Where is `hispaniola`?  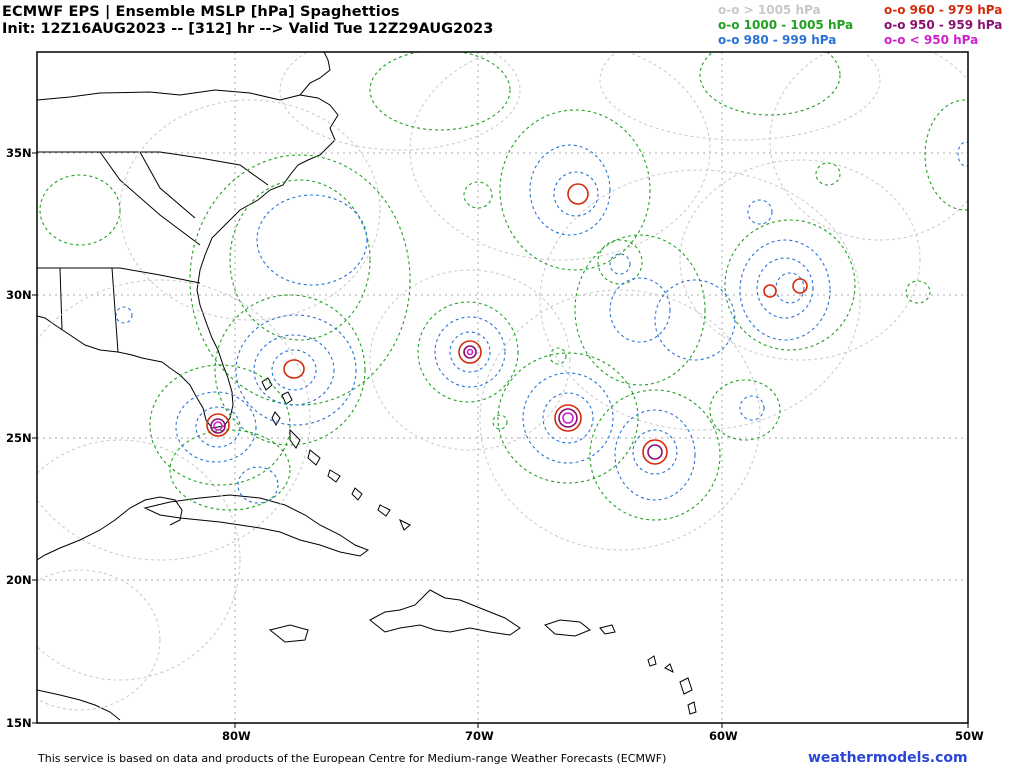
hispaniola is located at coordinates (445, 612).